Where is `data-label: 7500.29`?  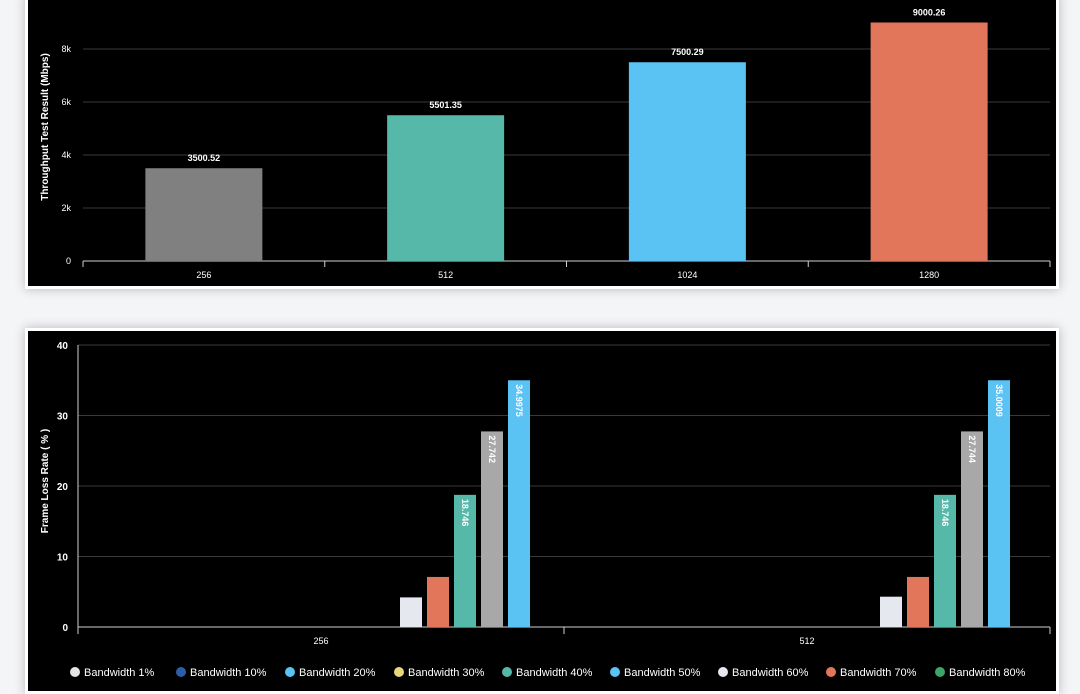
data-label: 7500.29 is located at coordinates (687, 52).